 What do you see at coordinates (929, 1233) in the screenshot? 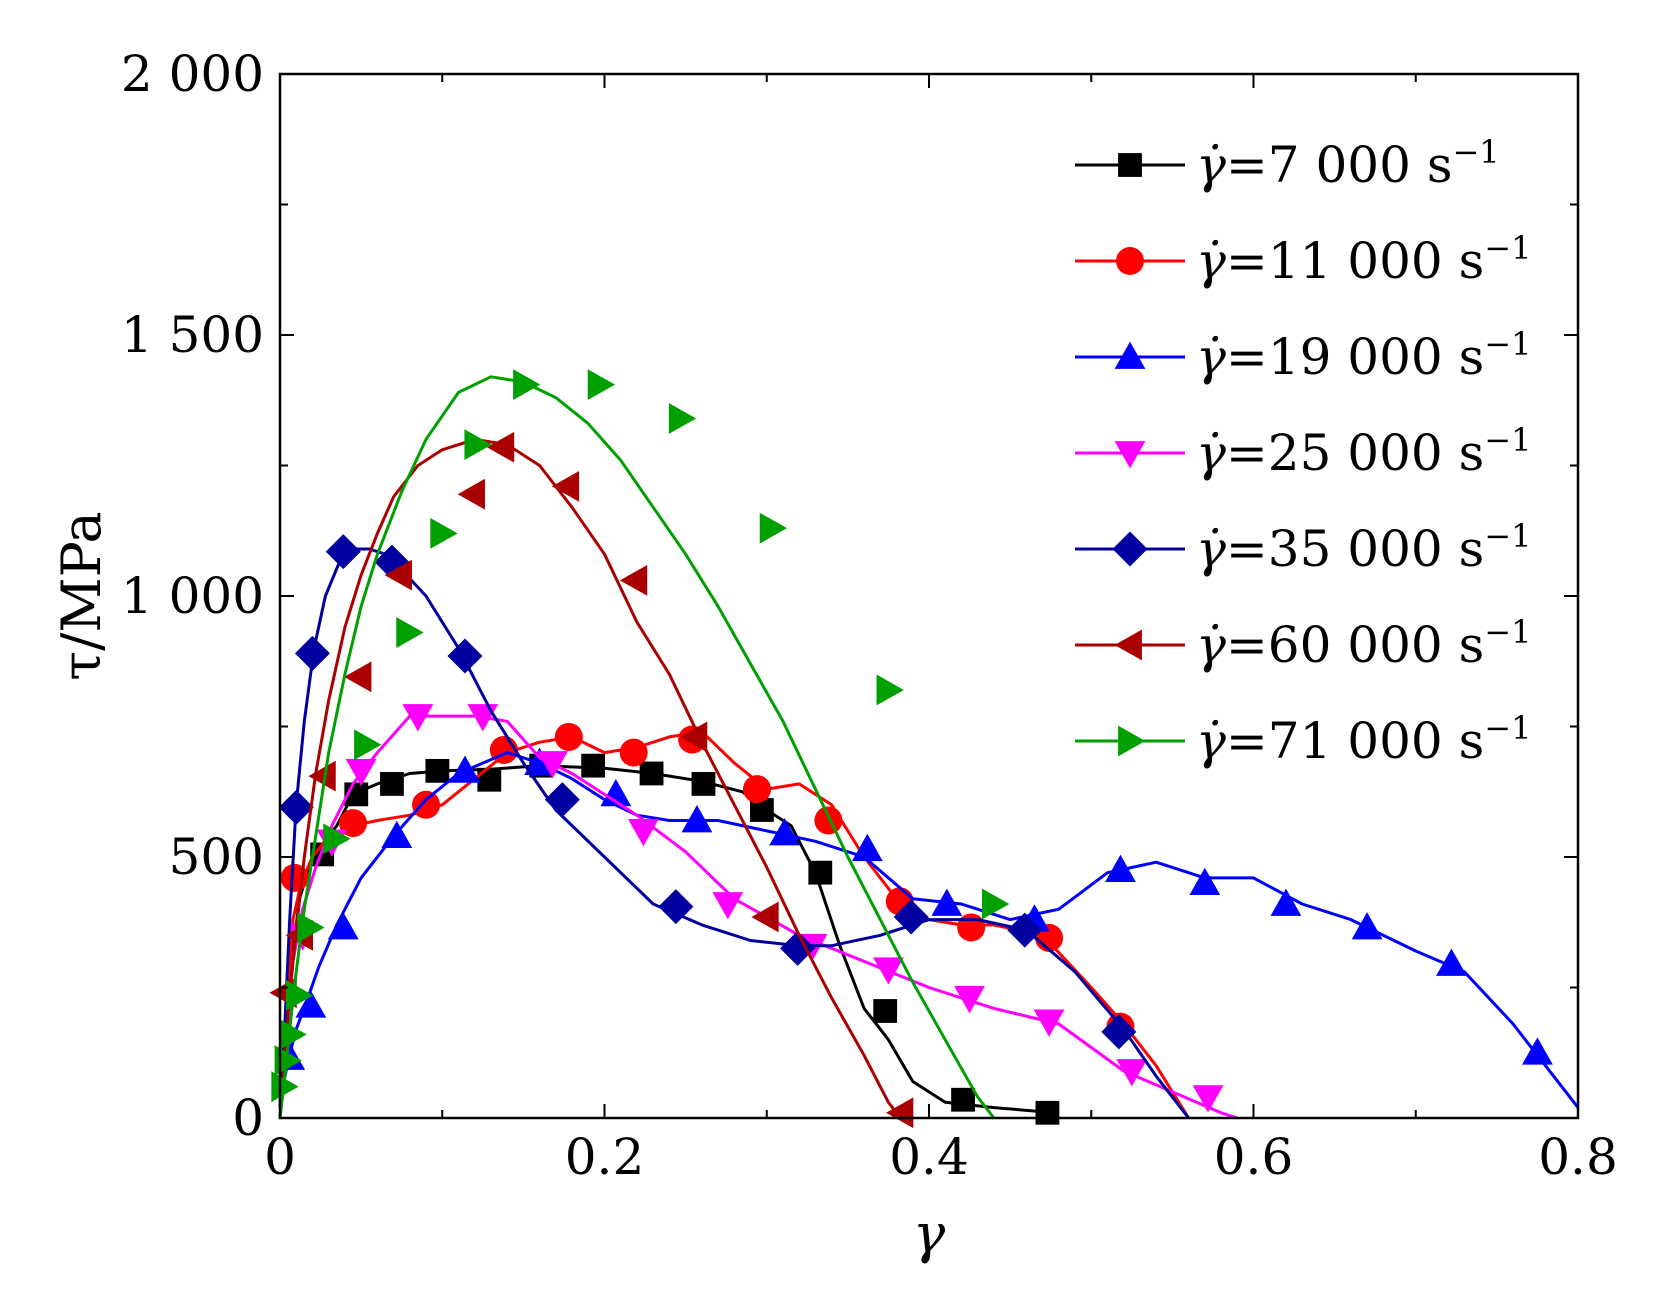
I see `x-axis-title: γ` at bounding box center [929, 1233].